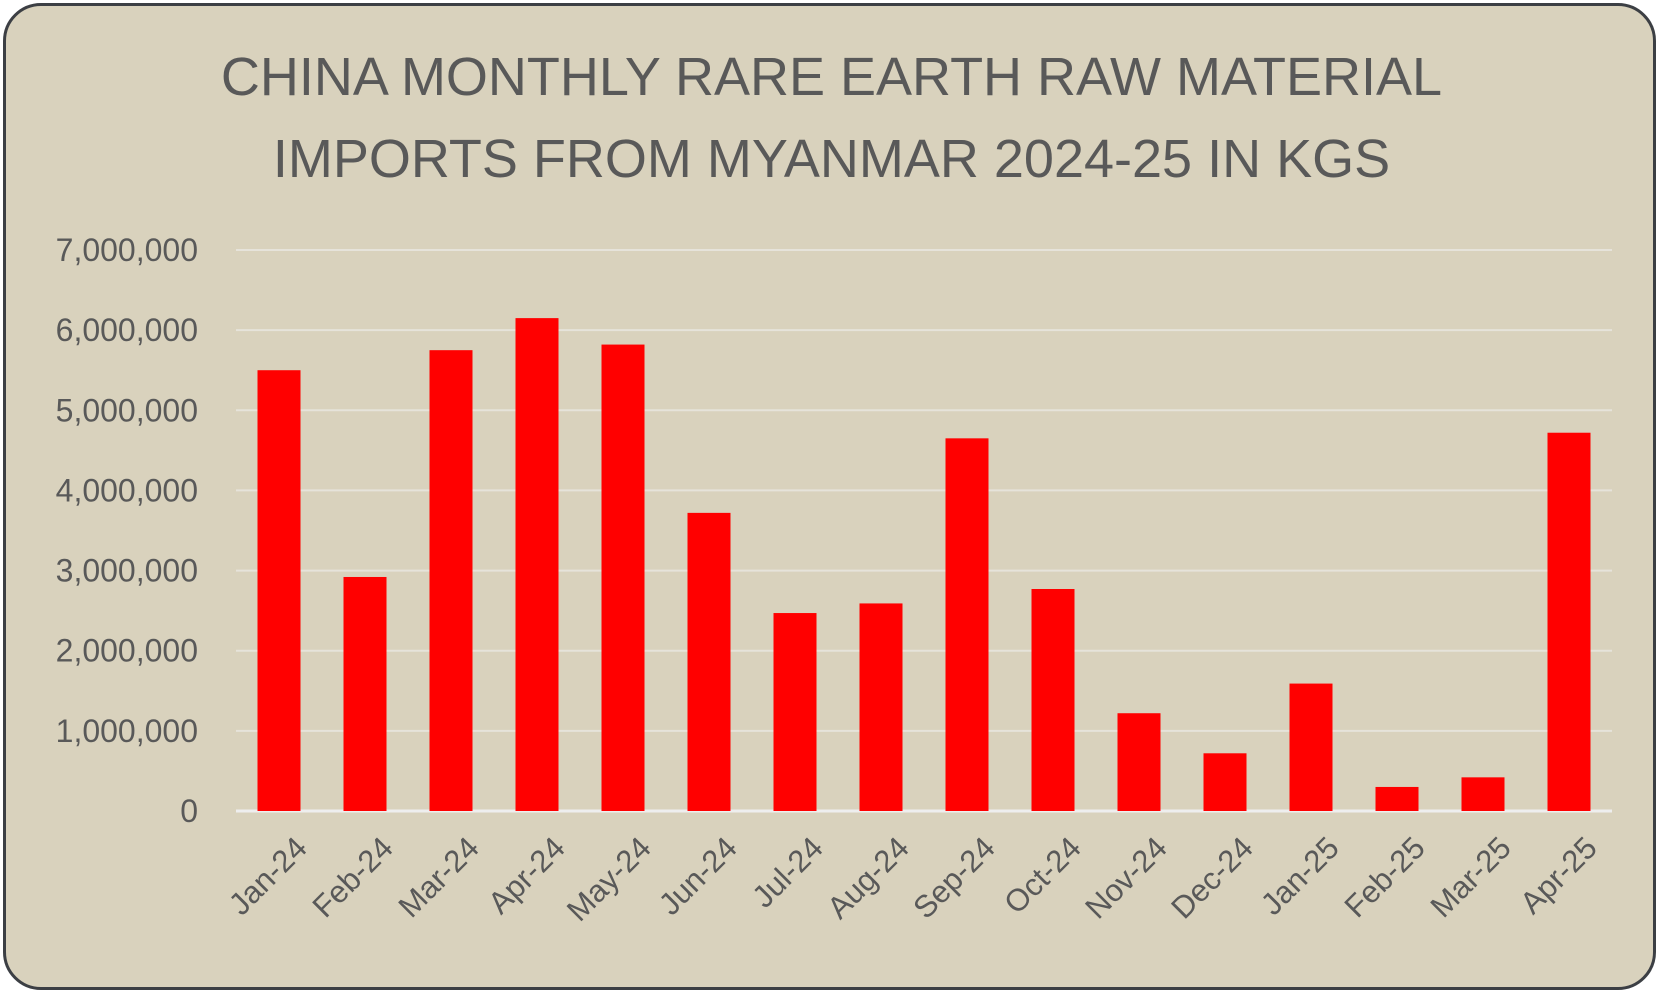 Image resolution: width=1663 pixels, height=999 pixels. Describe the element at coordinates (1558, 875) in the screenshot. I see `x-tick-label: Apr-25` at that location.